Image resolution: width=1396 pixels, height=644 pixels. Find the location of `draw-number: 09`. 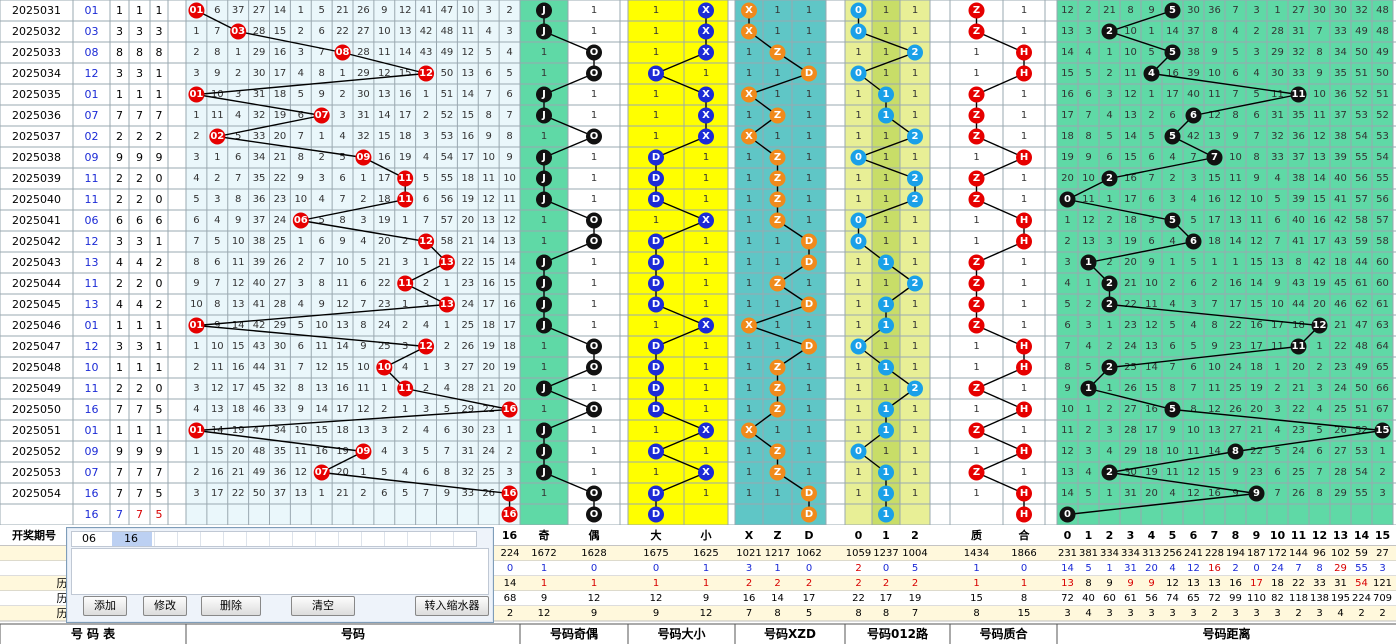

draw-number: 09 is located at coordinates (92, 157).